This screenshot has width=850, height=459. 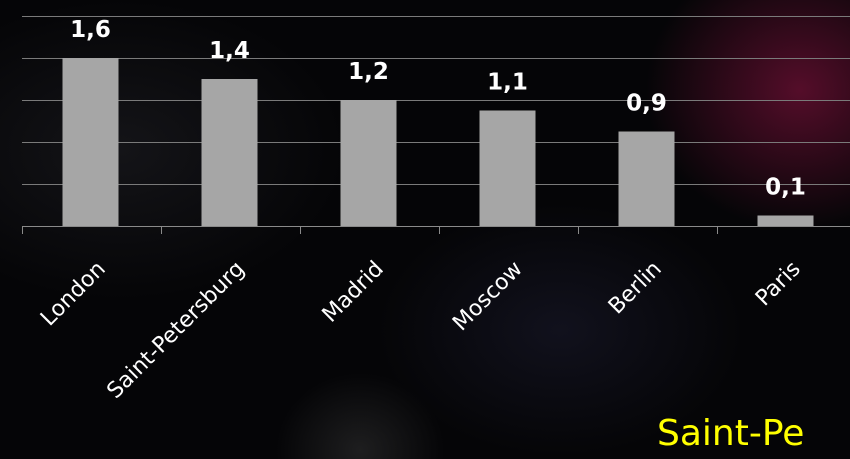 I want to click on slide-caption: Saint-Pe, so click(x=731, y=433).